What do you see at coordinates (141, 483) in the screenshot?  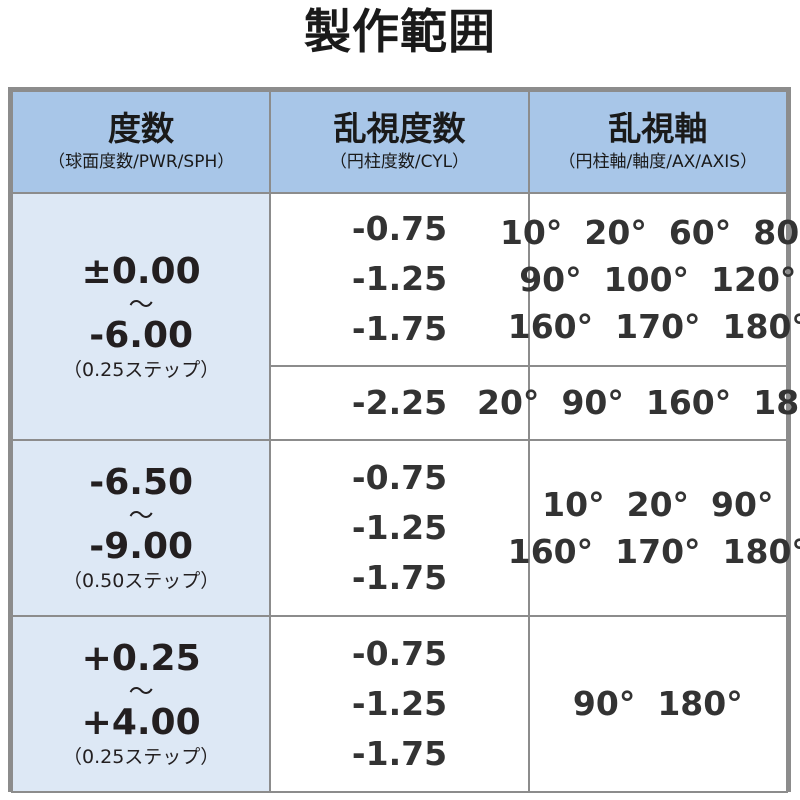 I see `power-range-from: -6.50` at bounding box center [141, 483].